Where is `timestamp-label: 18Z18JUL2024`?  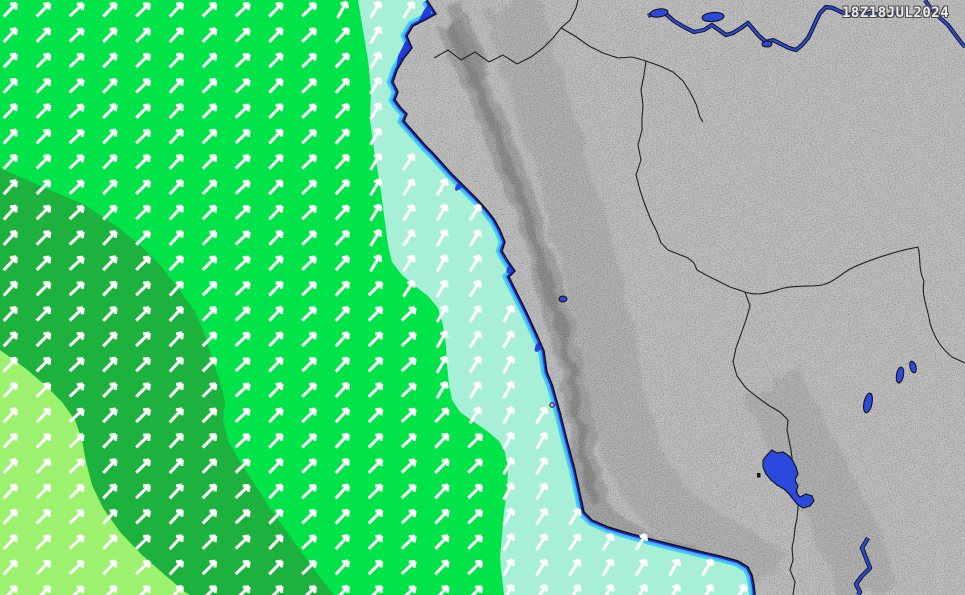
timestamp-label: 18Z18JUL2024 is located at coordinates (896, 13).